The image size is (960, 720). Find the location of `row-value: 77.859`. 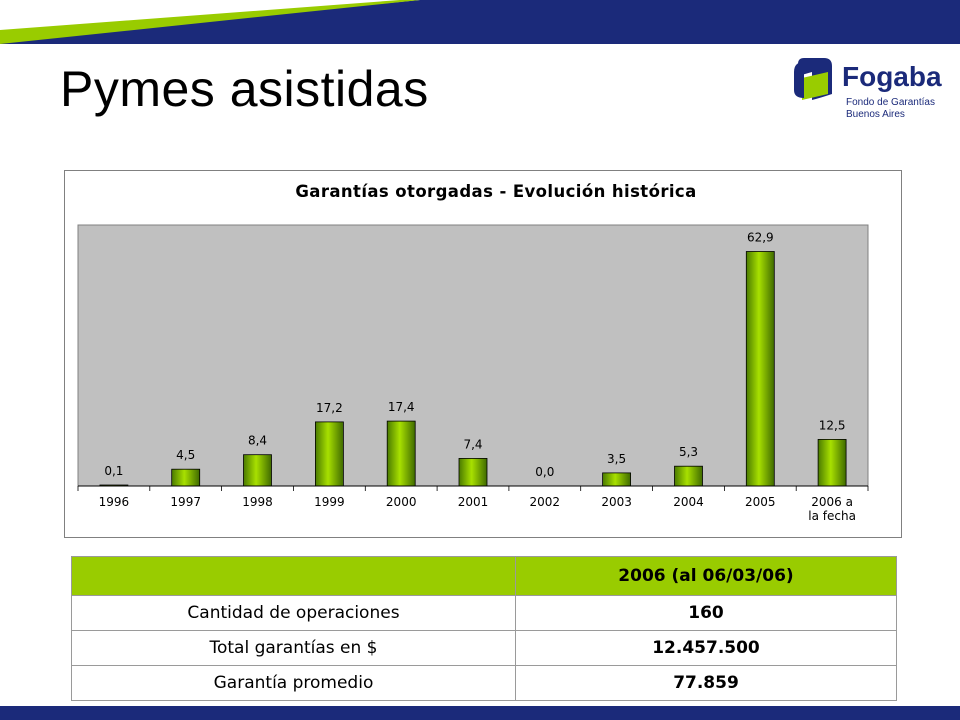

row-value: 77.859 is located at coordinates (706, 683).